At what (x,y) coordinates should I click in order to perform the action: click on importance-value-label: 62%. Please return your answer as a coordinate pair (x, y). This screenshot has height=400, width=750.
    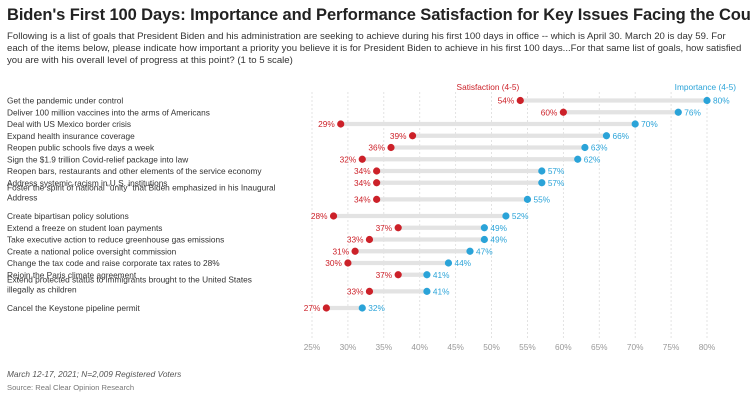
    Looking at the image, I should click on (592, 159).